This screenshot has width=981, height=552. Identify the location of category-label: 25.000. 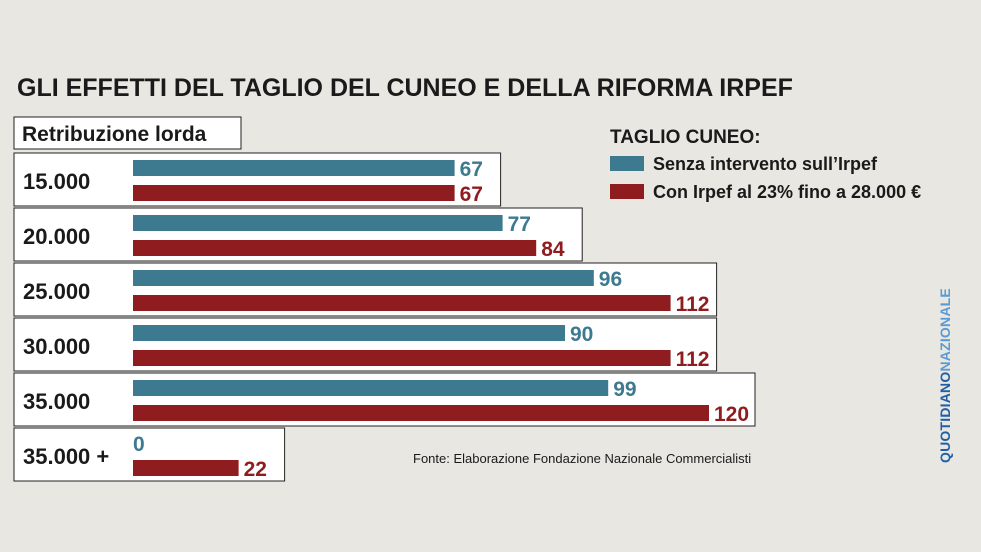
(56, 291).